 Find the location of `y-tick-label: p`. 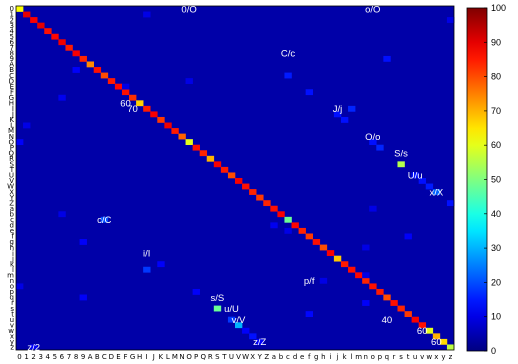

y-tick-label: p is located at coordinates (12, 292).